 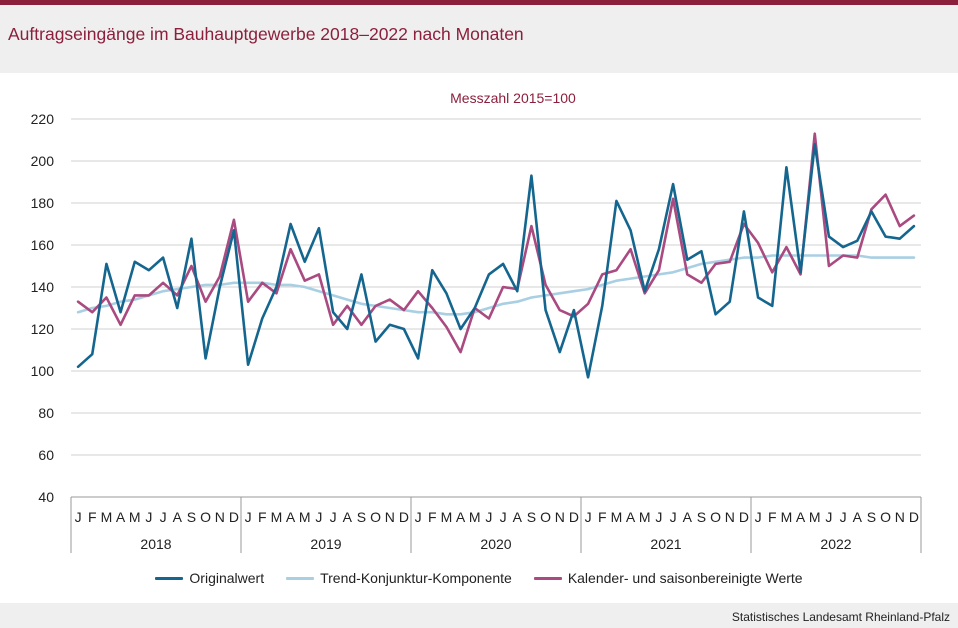 What do you see at coordinates (43, 203) in the screenshot?
I see `y-tick-label: 180` at bounding box center [43, 203].